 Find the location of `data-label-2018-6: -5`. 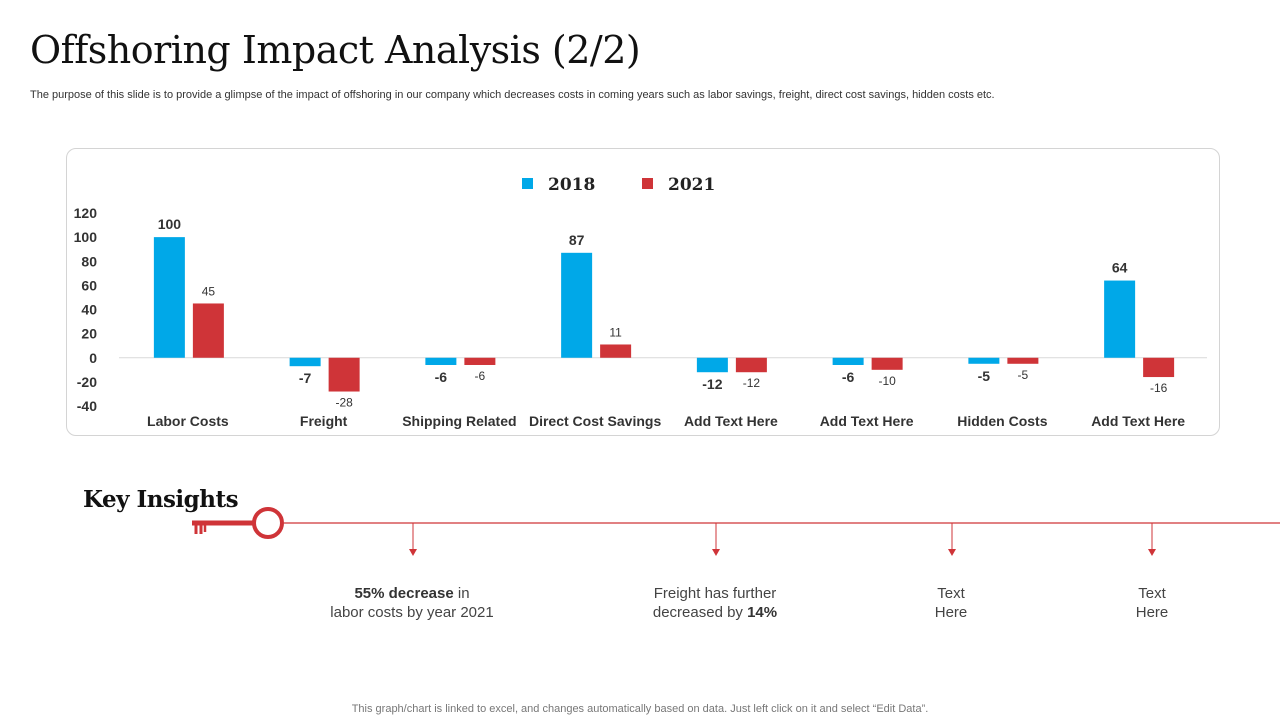

data-label-2018-6: -5 is located at coordinates (984, 376).